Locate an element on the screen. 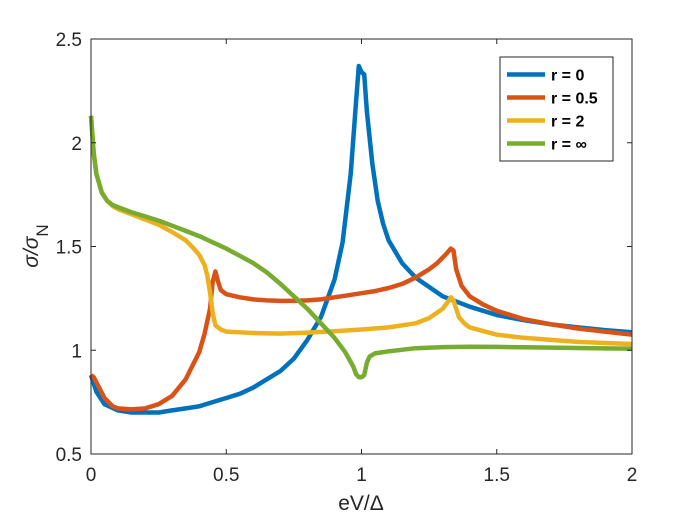  y-axis-label: σ/σN is located at coordinates (36, 245).